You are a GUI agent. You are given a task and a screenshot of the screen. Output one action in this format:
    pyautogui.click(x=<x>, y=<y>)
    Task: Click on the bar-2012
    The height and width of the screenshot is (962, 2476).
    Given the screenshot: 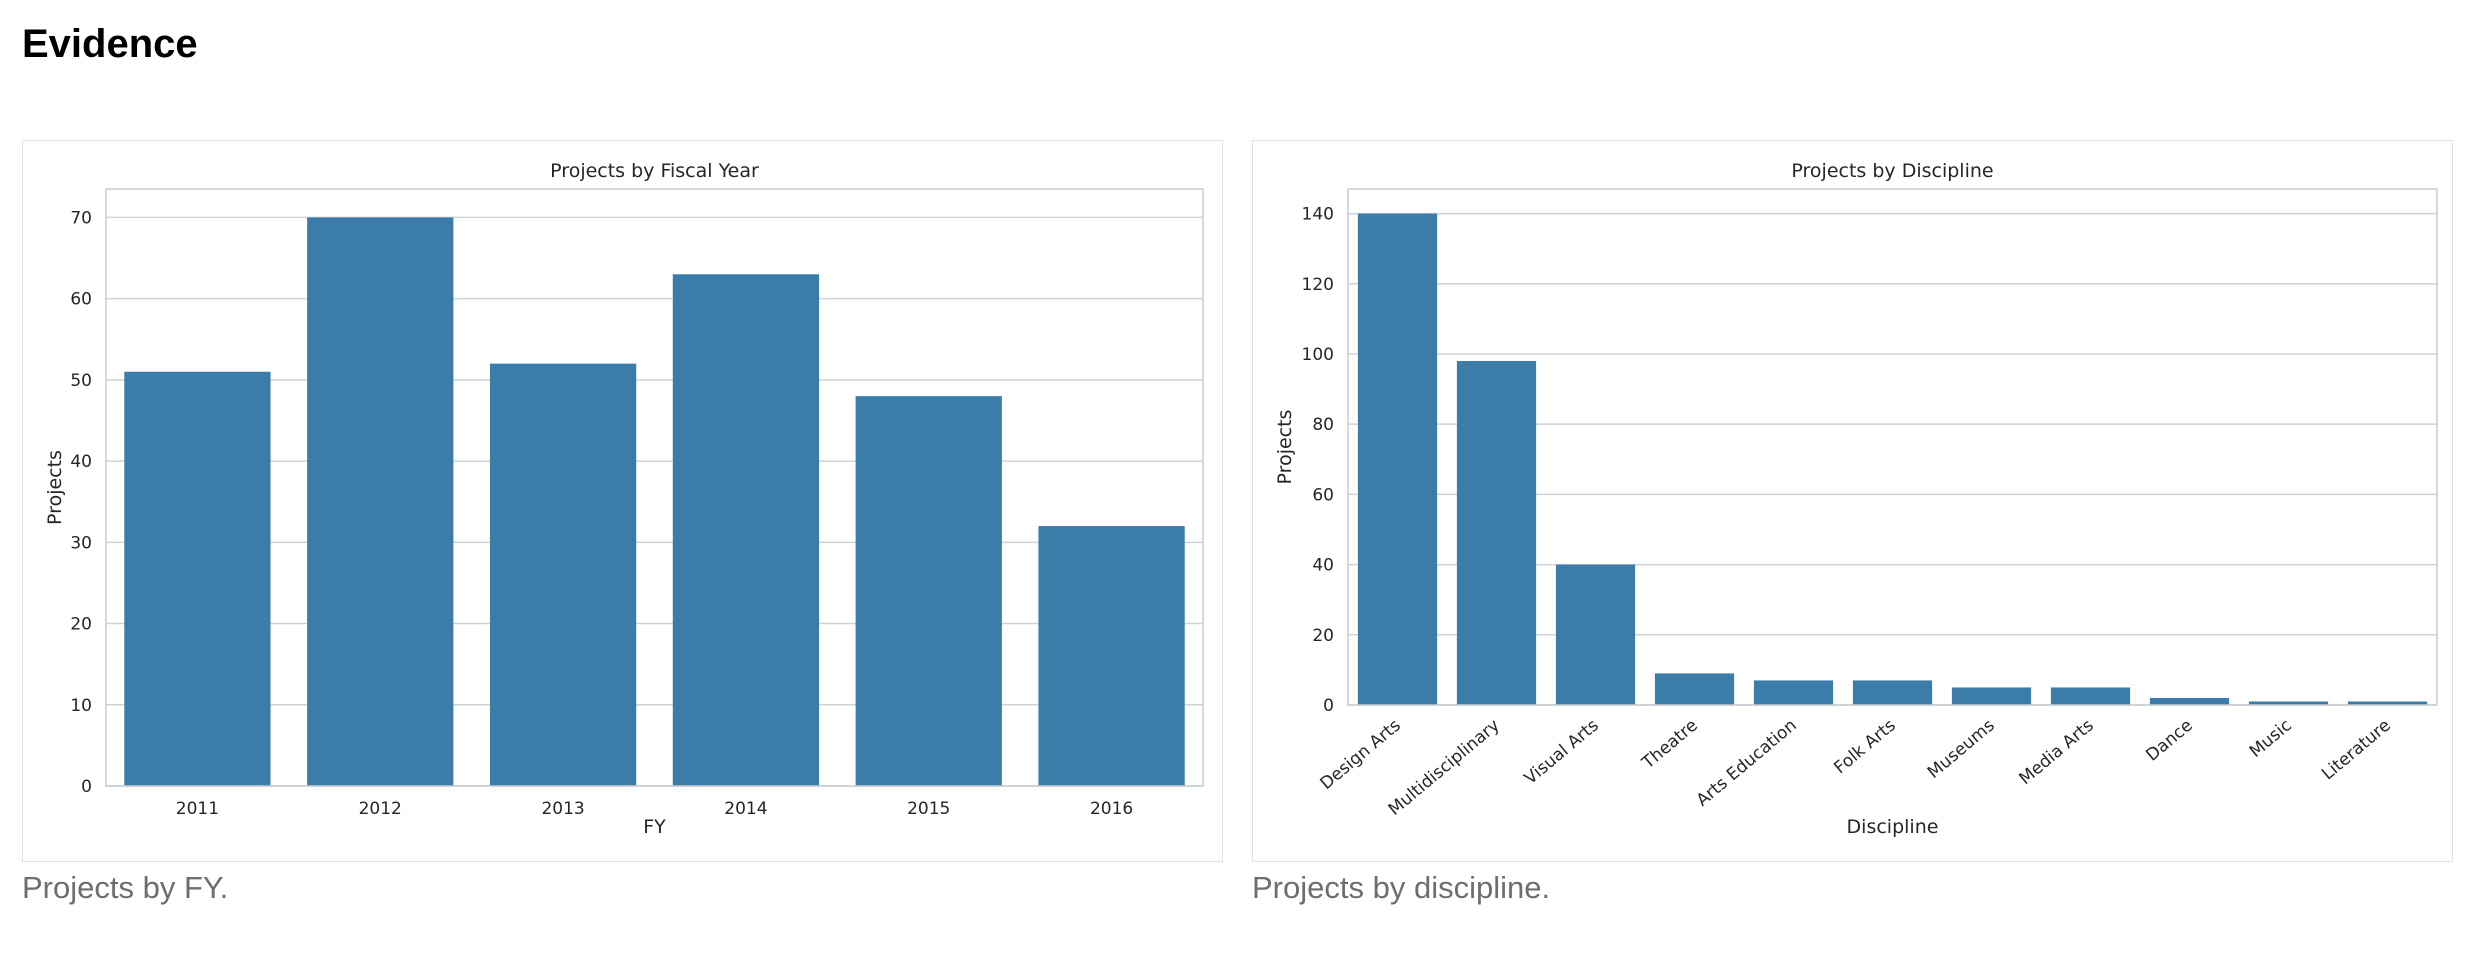 What is the action you would take?
    pyautogui.click(x=380, y=501)
    